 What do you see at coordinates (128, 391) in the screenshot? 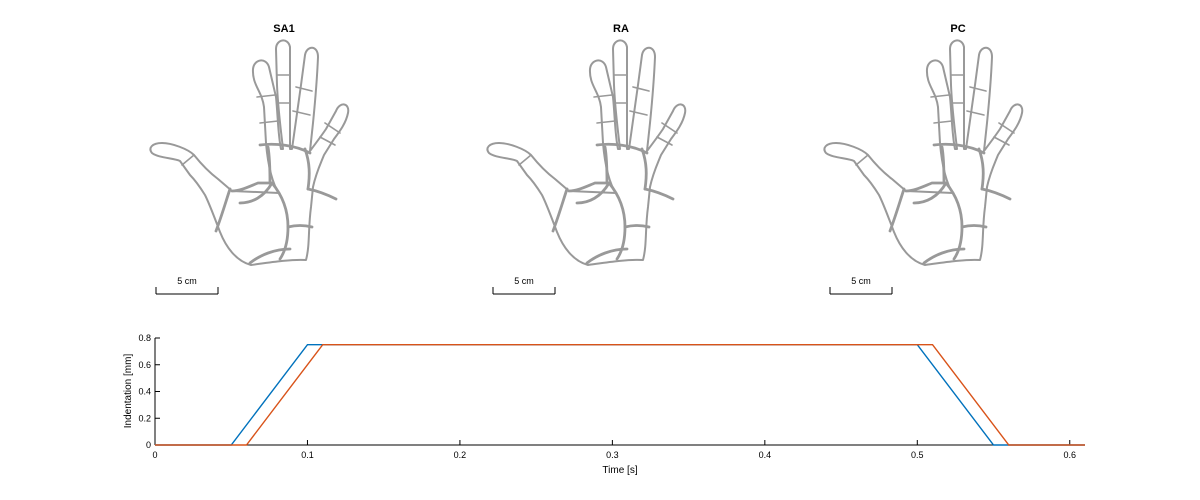
I see `y-axis-label: Indentation [mm]` at bounding box center [128, 391].